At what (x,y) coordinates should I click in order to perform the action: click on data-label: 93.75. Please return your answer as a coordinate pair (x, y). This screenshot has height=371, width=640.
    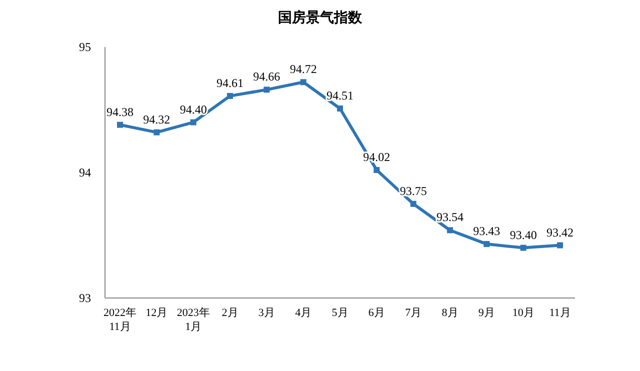
    Looking at the image, I should click on (413, 191).